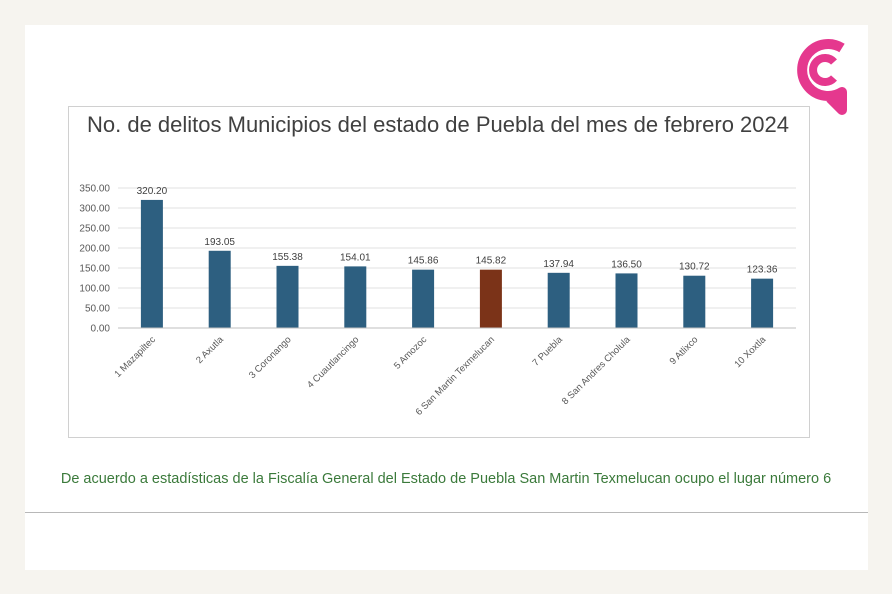 The height and width of the screenshot is (594, 892). Describe the element at coordinates (410, 352) in the screenshot. I see `x-tick-label: 5 Amozoc` at that location.